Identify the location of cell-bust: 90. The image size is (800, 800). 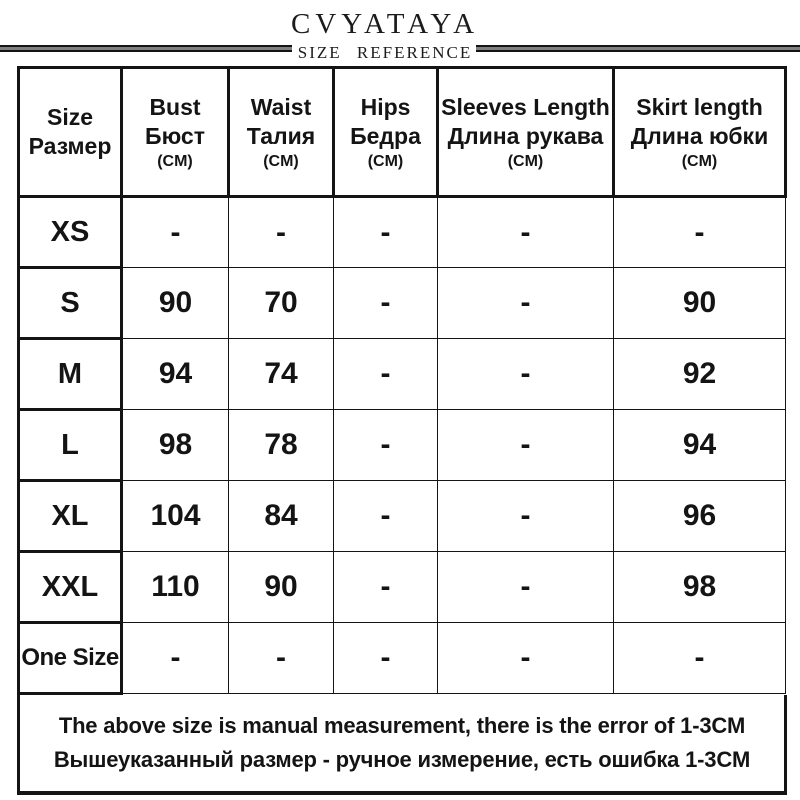
(175, 303).